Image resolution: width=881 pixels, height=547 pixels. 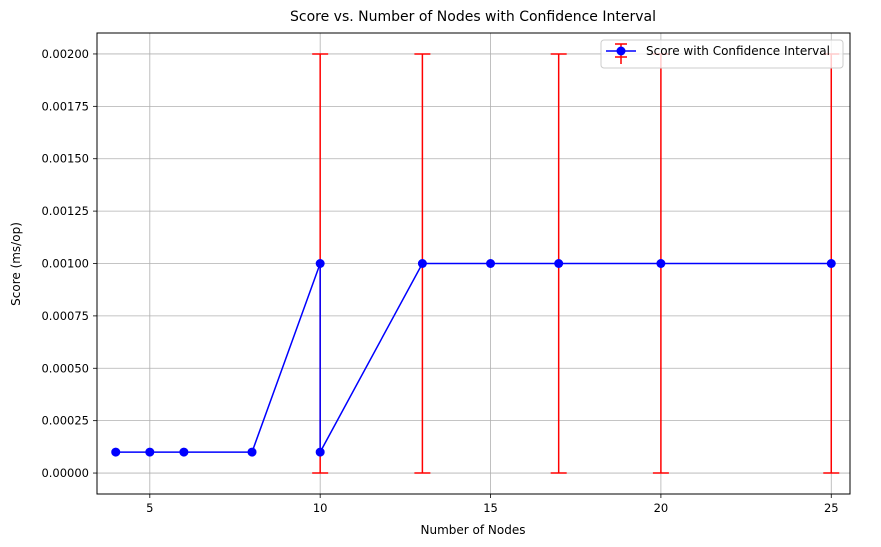 What do you see at coordinates (320, 508) in the screenshot?
I see `x-tick-label: 10` at bounding box center [320, 508].